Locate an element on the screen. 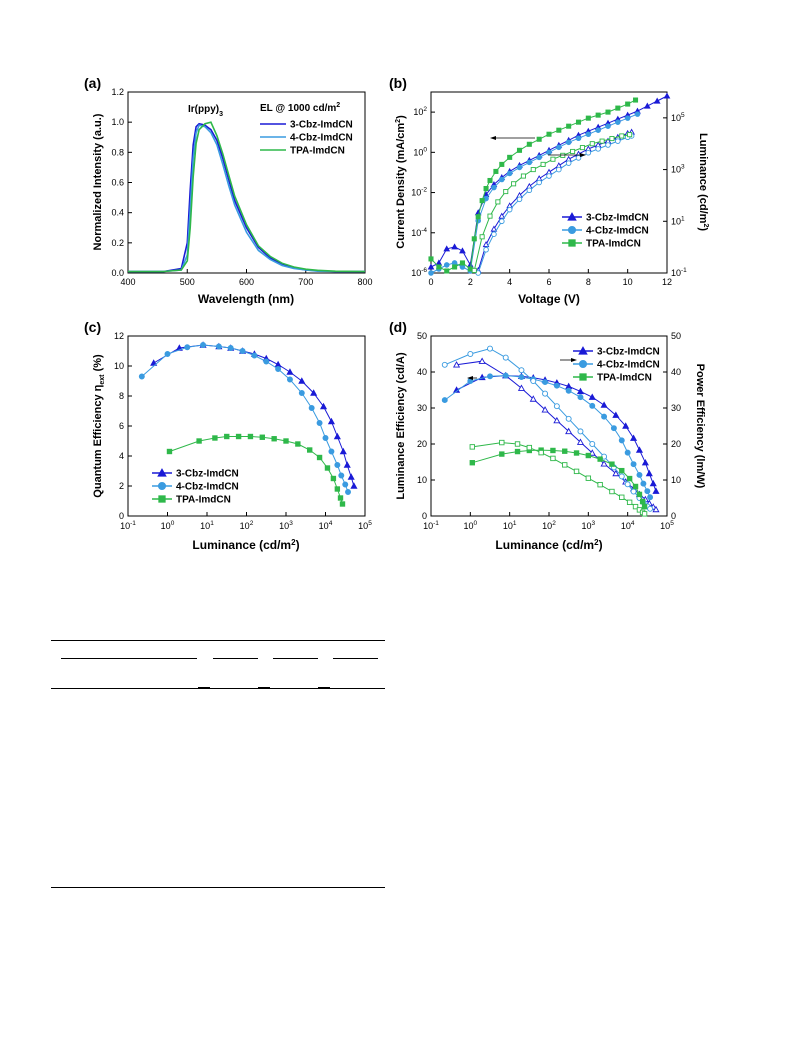 The height and width of the screenshot is (1057, 793). panel-d-ylabel: Luminance Efficiency (cd/A) is located at coordinates (401, 426).